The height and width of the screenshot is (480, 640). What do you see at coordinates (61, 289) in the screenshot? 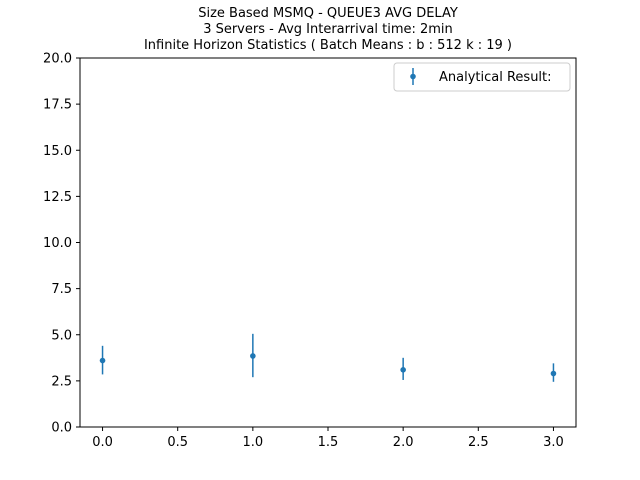
I see `y-tick-label: 7.5` at bounding box center [61, 289].